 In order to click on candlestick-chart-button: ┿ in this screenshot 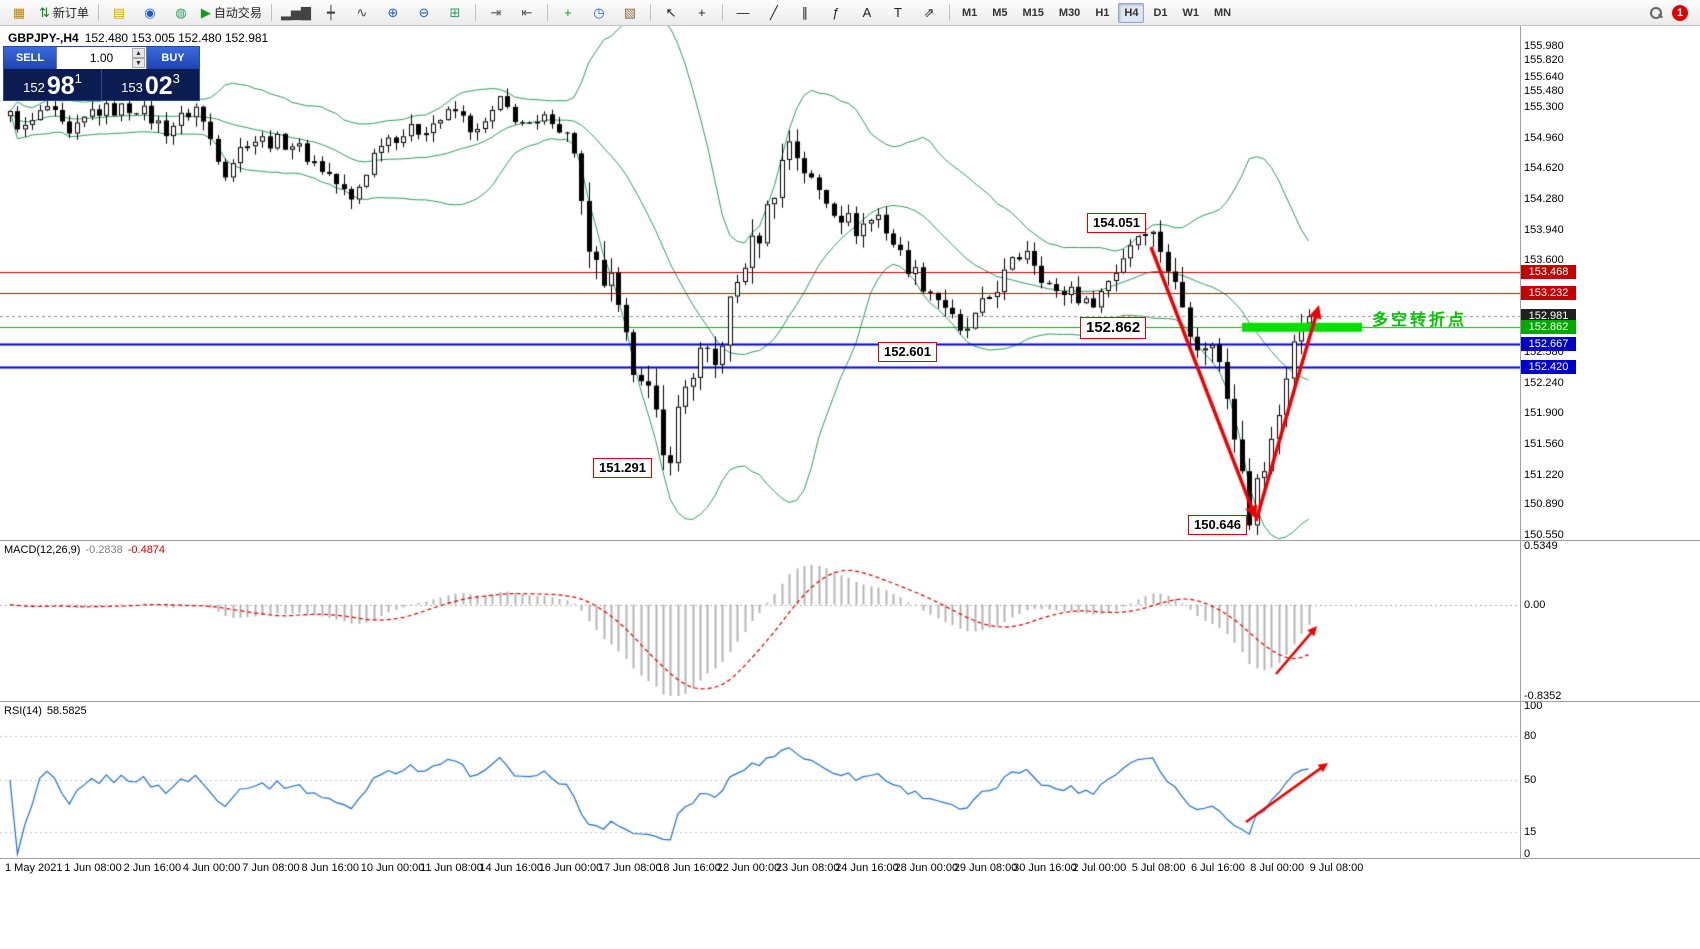, I will do `click(331, 12)`.